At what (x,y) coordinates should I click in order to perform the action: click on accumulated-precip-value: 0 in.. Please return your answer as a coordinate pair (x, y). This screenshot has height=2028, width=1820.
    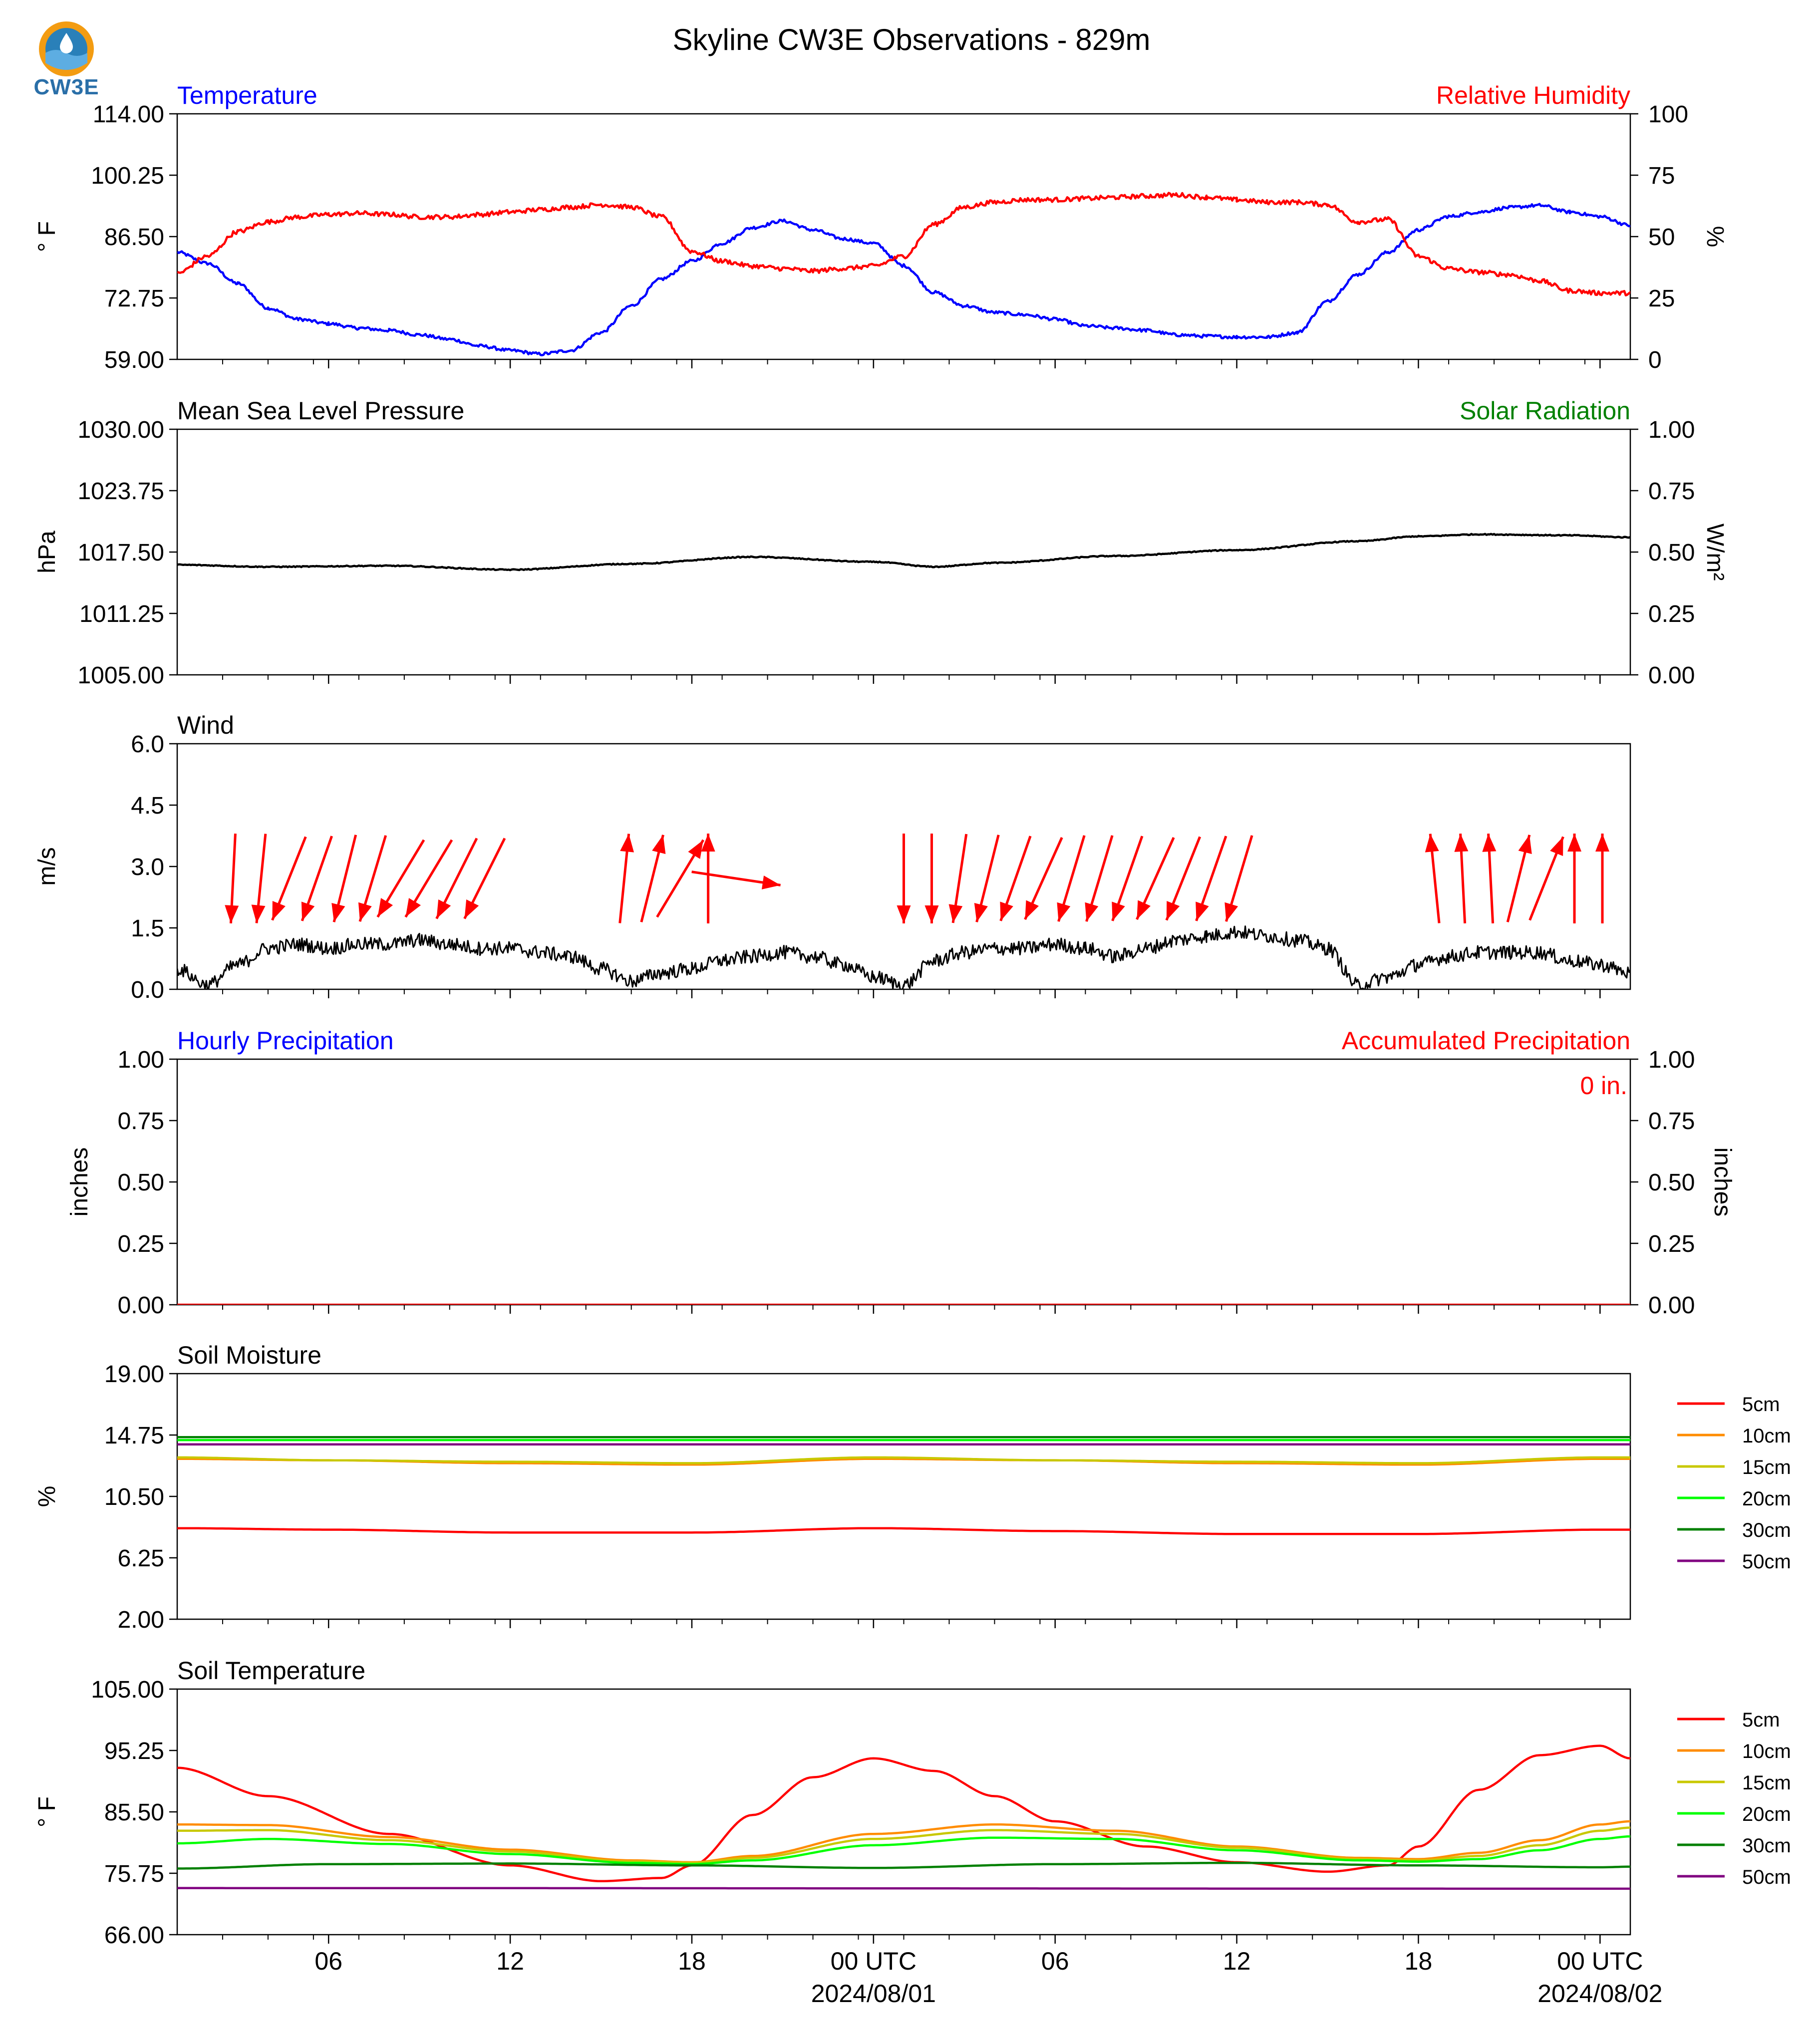
    Looking at the image, I should click on (1603, 1086).